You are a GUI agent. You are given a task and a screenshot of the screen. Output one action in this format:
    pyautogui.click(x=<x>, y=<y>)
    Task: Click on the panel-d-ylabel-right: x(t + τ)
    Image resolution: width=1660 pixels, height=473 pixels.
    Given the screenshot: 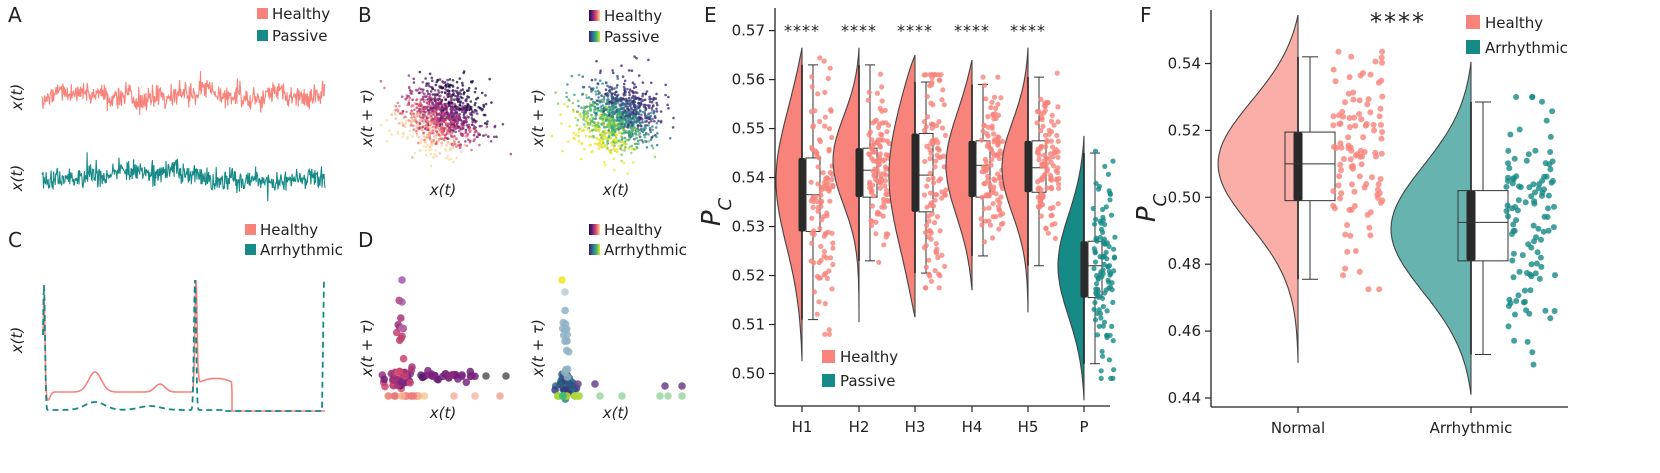 What is the action you would take?
    pyautogui.click(x=538, y=348)
    